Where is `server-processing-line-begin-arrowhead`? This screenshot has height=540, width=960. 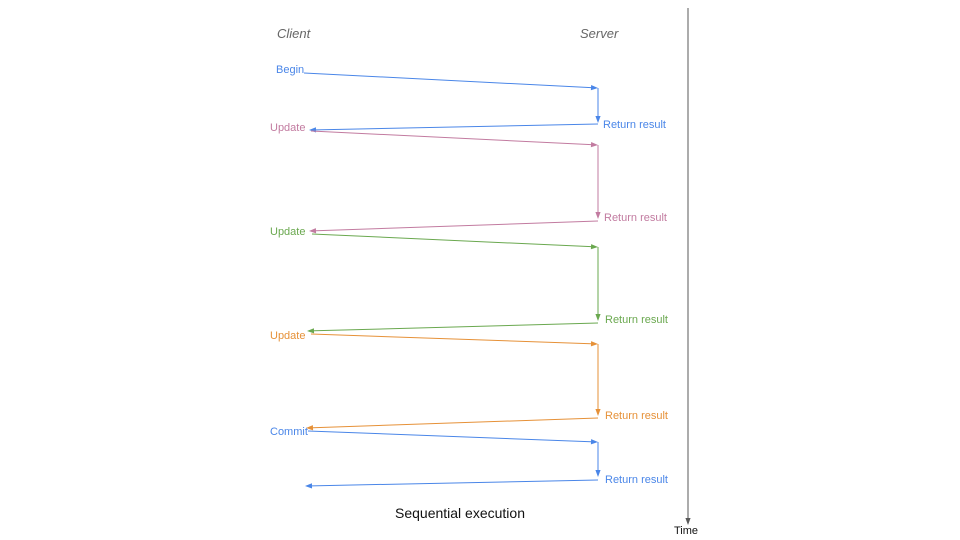 server-processing-line-begin-arrowhead is located at coordinates (598, 119).